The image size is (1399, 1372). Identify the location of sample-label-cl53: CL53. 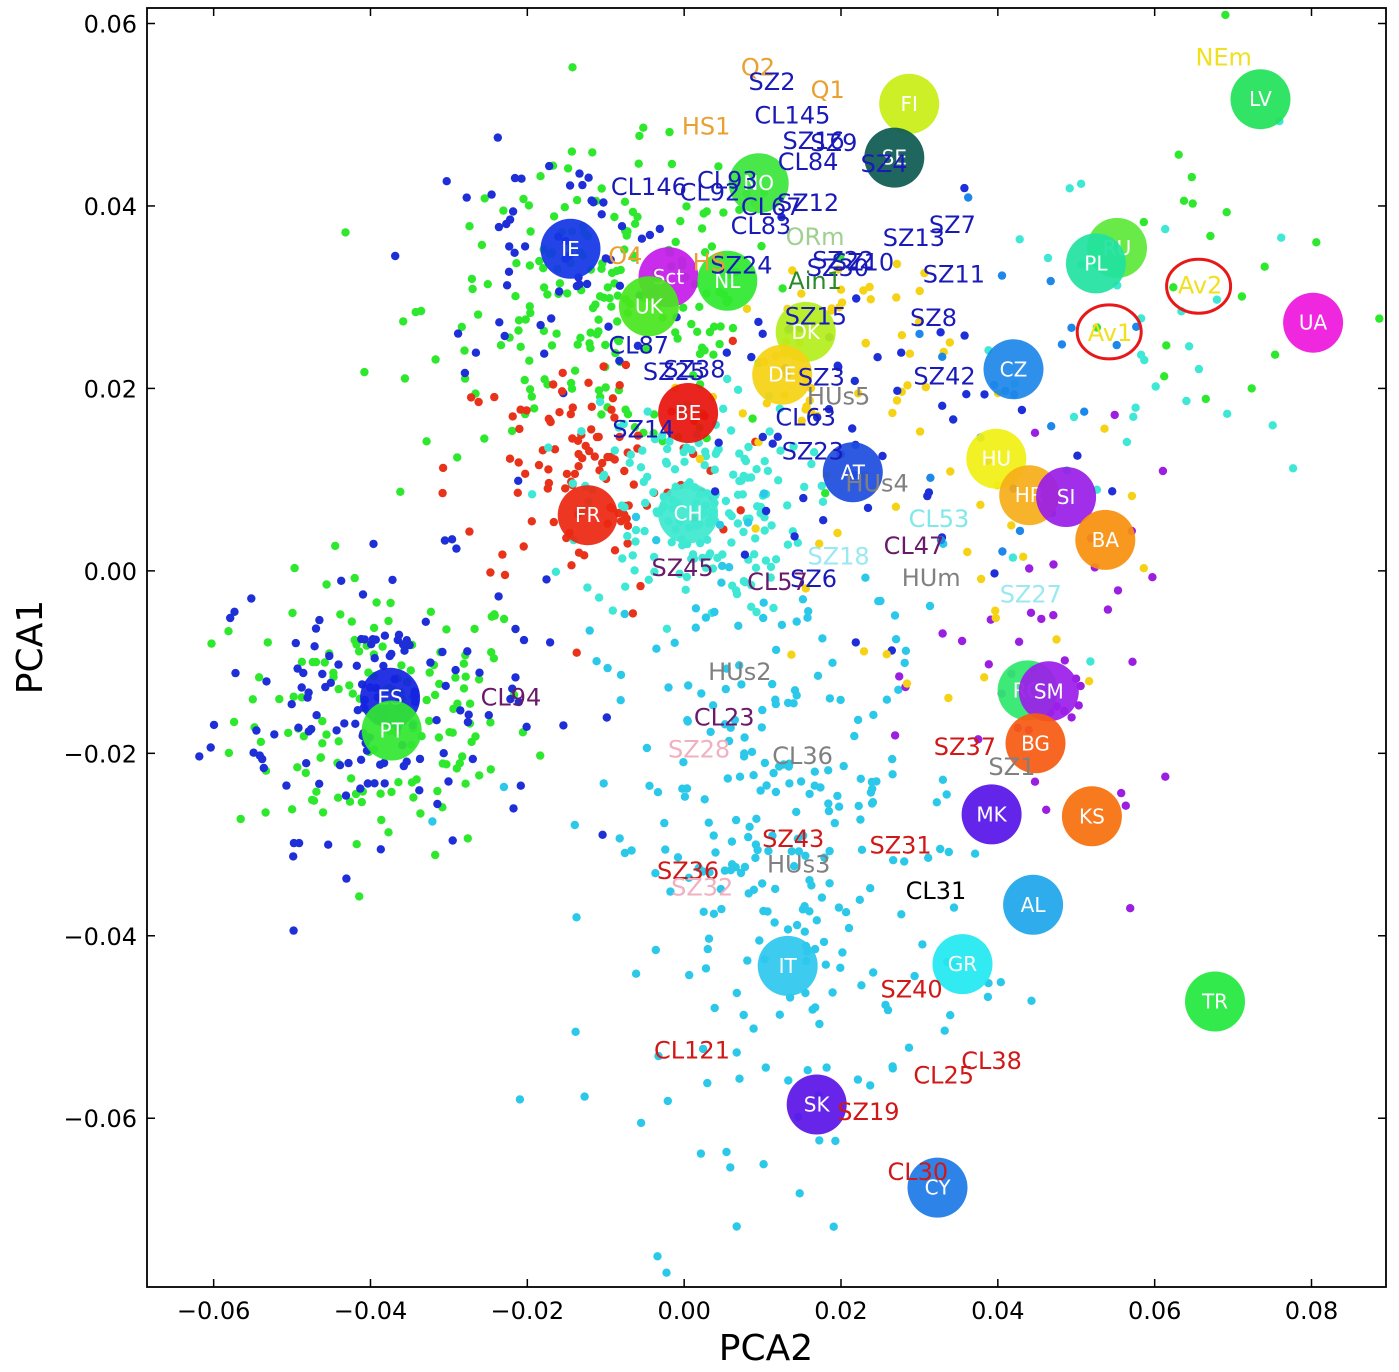
(939, 519).